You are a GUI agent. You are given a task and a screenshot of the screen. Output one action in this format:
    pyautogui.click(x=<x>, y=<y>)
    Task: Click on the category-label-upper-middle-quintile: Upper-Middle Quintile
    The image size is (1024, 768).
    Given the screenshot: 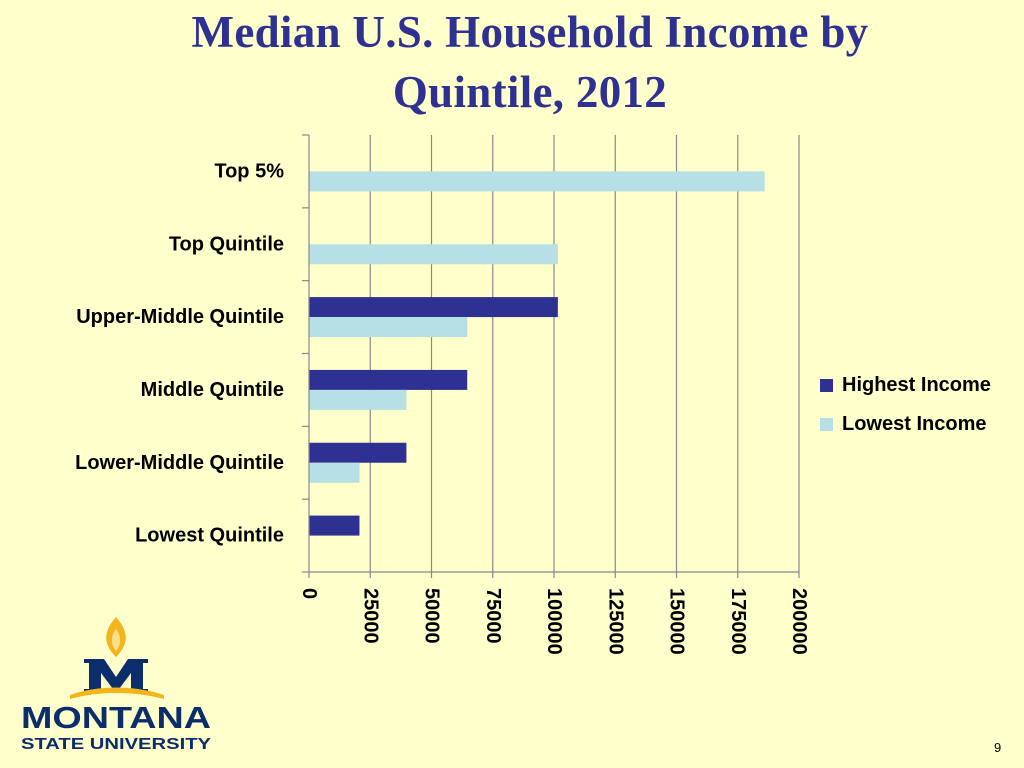 What is the action you would take?
    pyautogui.click(x=180, y=317)
    